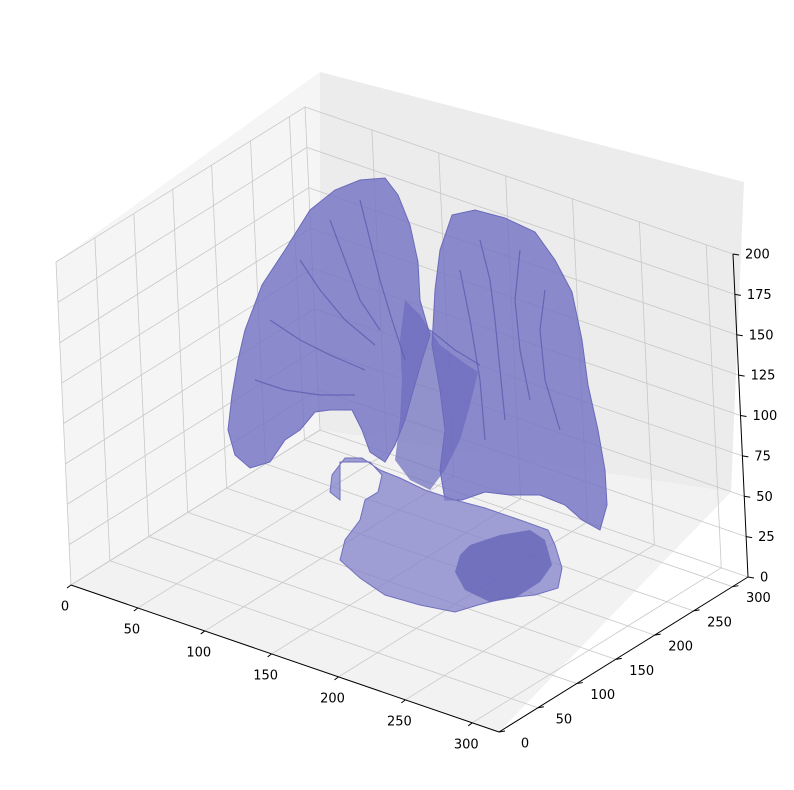 This screenshot has width=794, height=790. Describe the element at coordinates (765, 416) in the screenshot. I see `z-tick-label: 100` at that location.